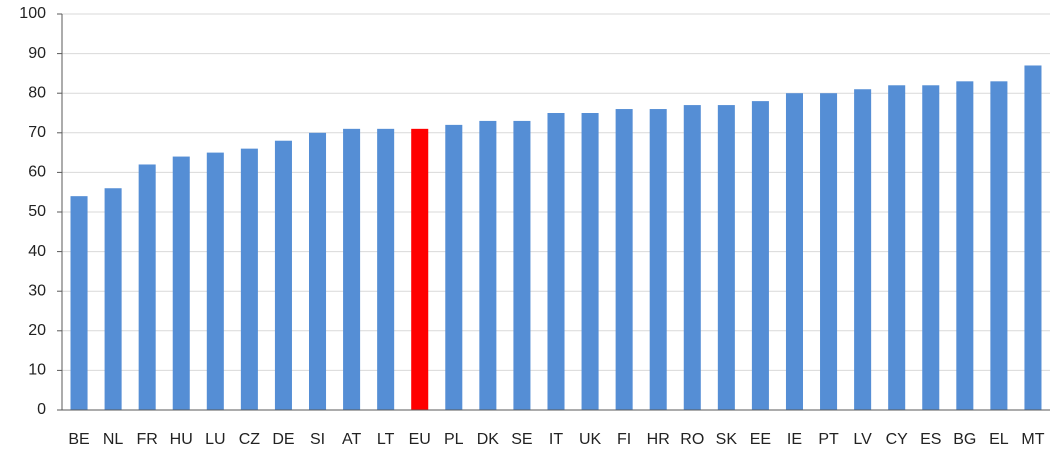 The image size is (1057, 453). I want to click on x-tick-label: UK, so click(590, 439).